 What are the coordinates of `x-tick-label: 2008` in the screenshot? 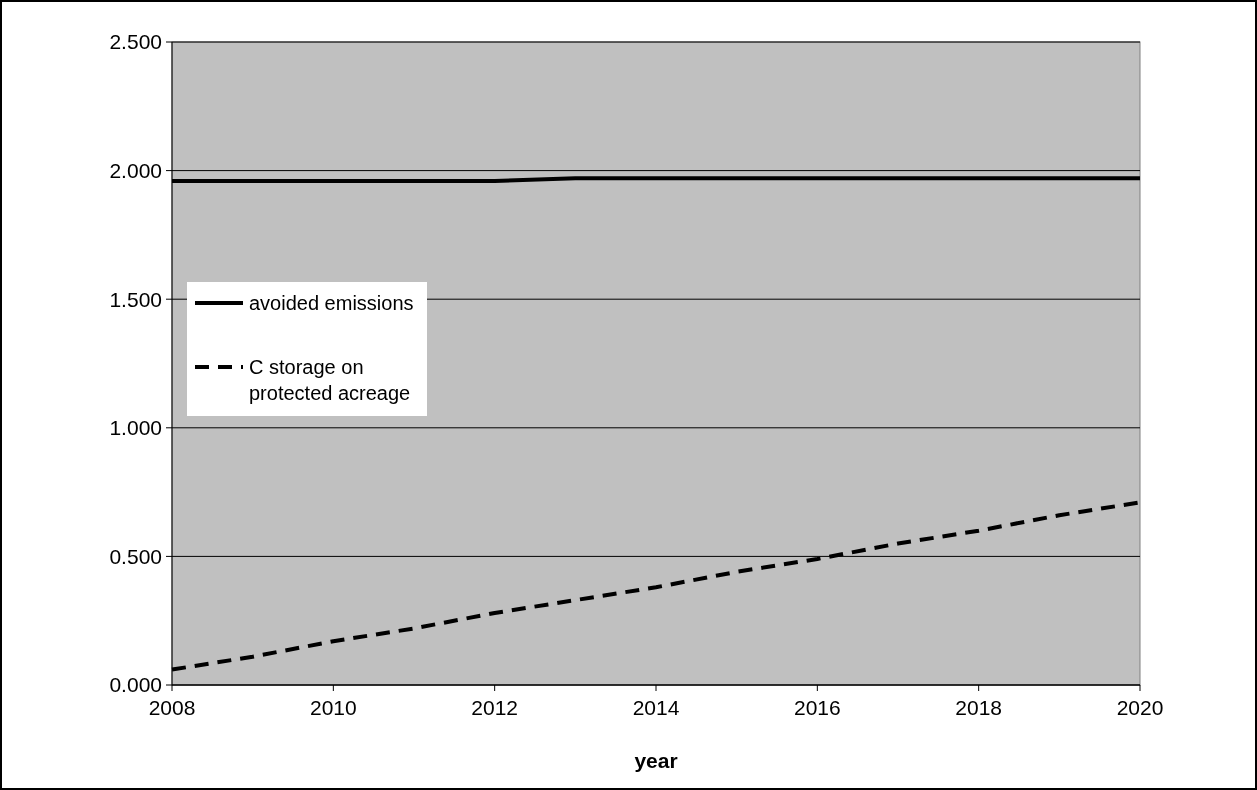 It's located at (172, 707).